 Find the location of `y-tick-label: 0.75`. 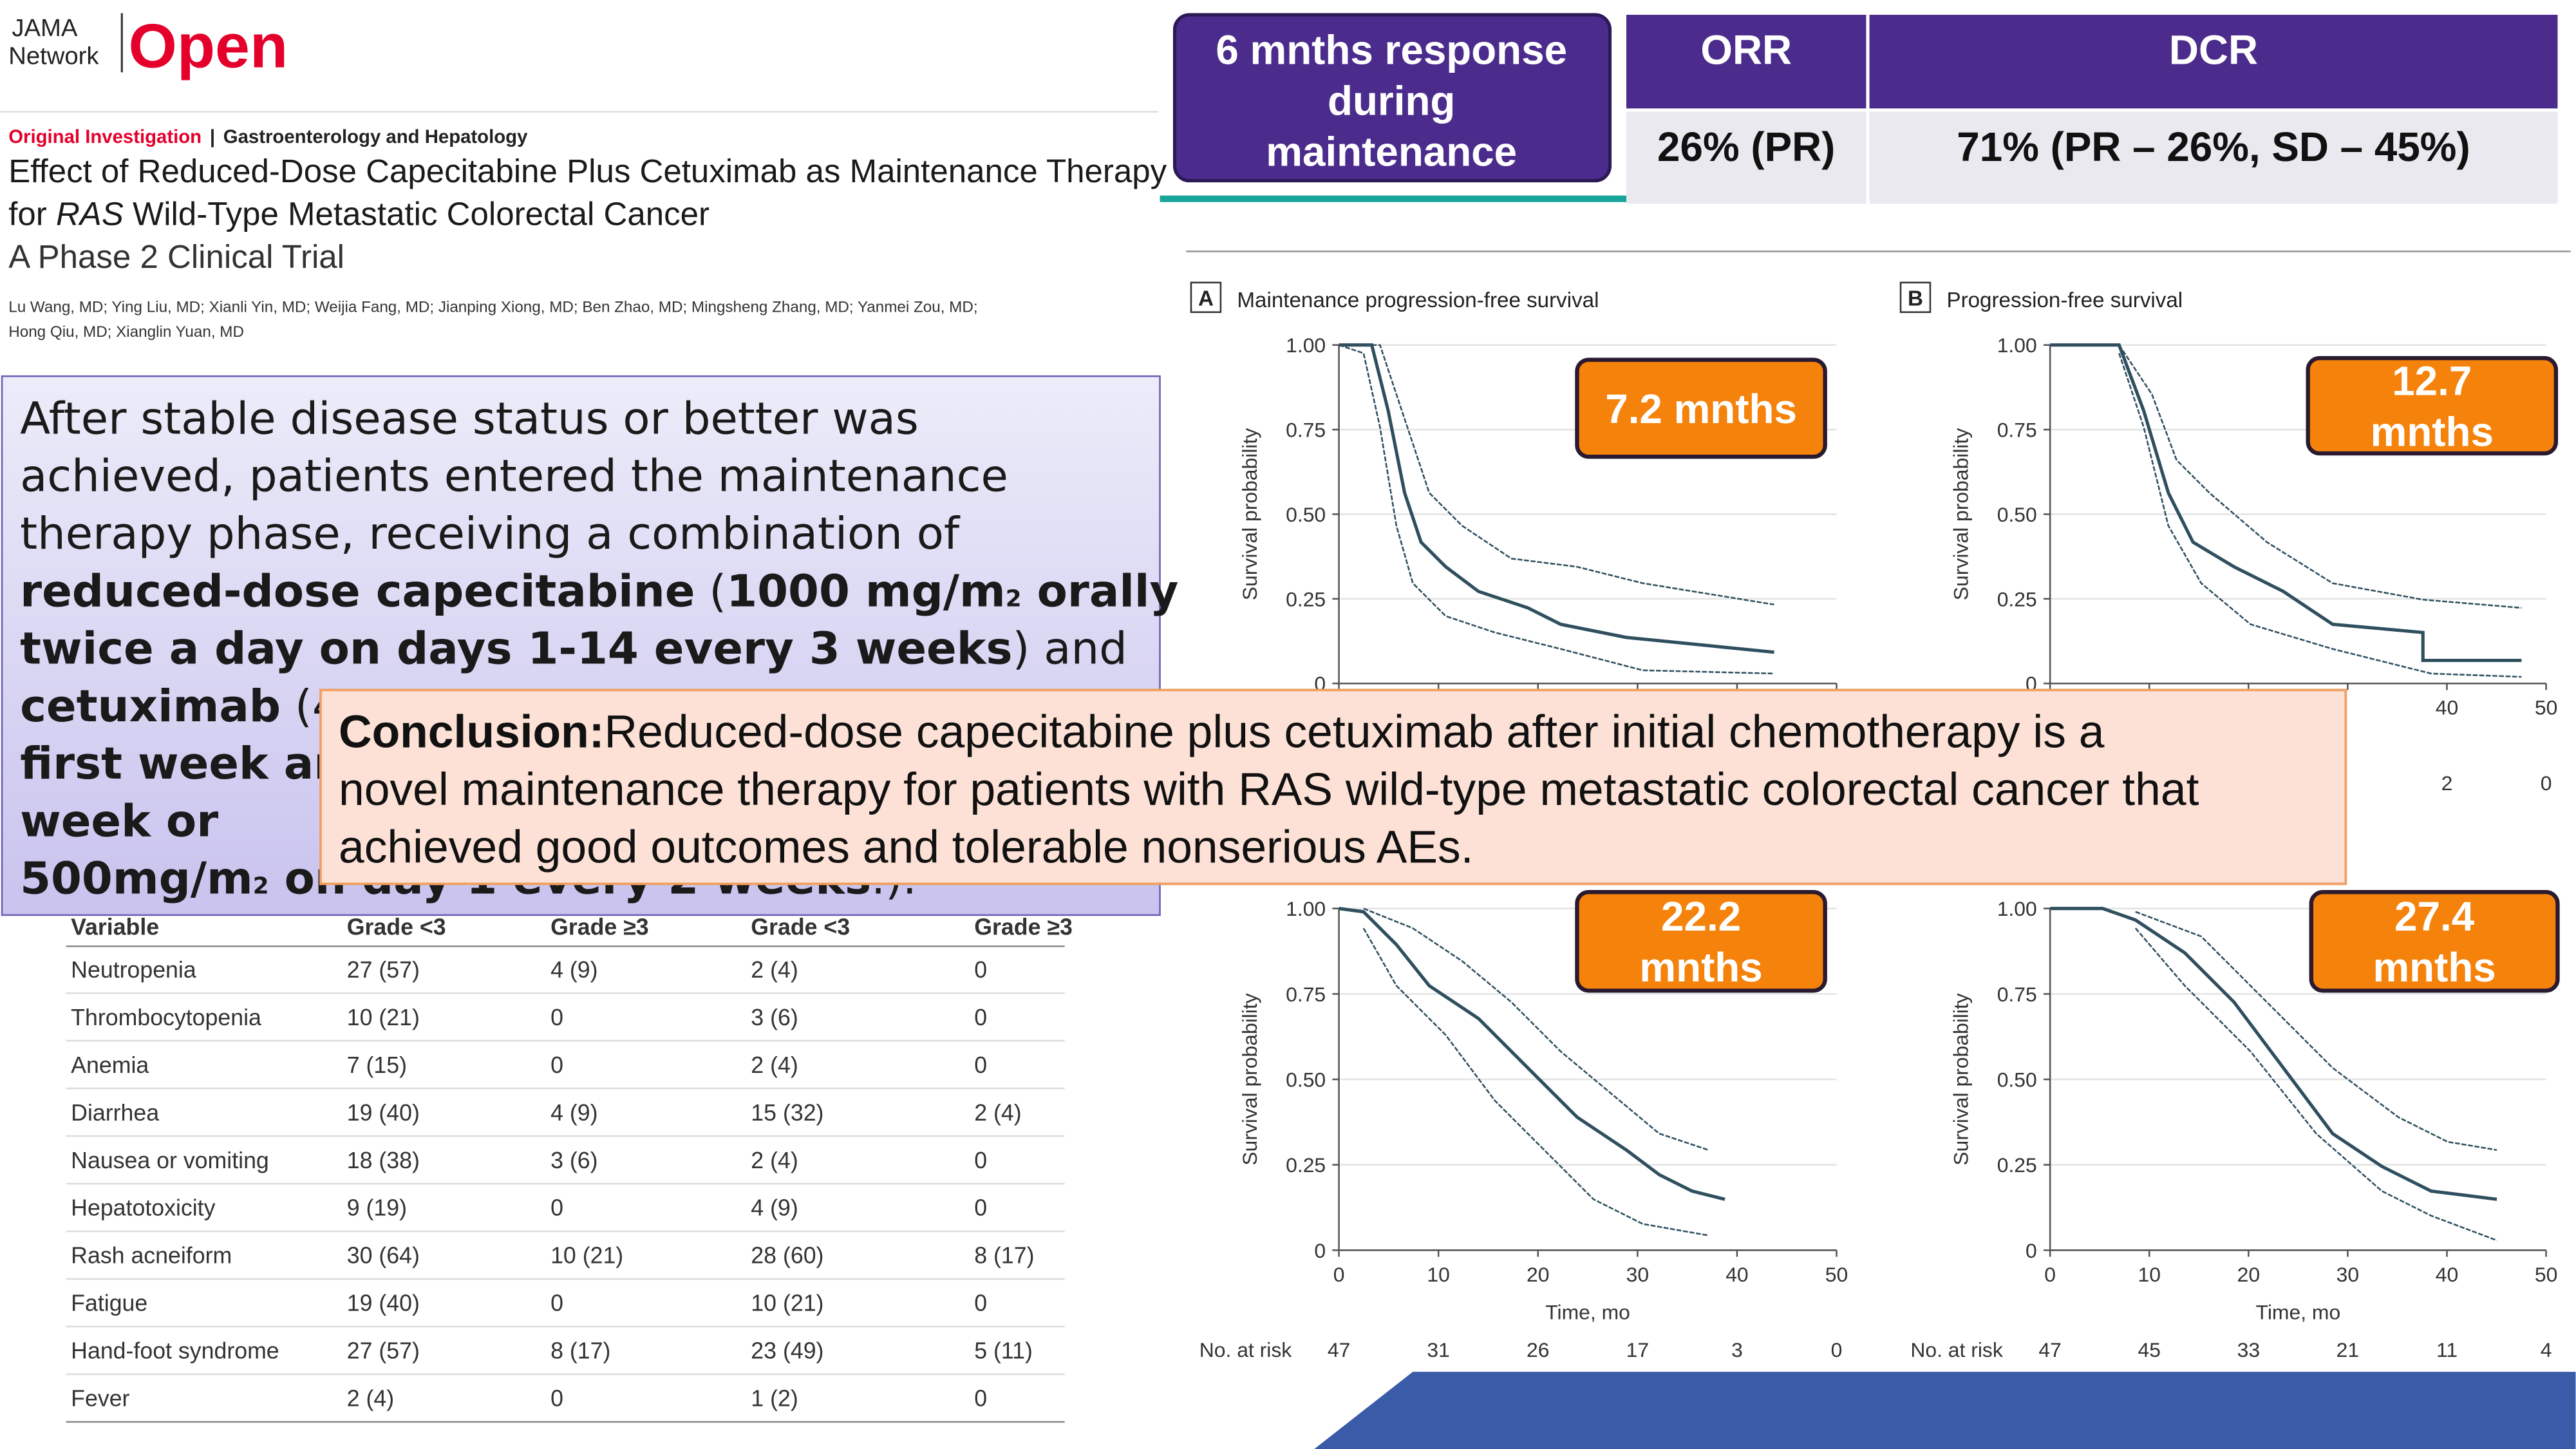

y-tick-label: 0.75 is located at coordinates (1306, 431).